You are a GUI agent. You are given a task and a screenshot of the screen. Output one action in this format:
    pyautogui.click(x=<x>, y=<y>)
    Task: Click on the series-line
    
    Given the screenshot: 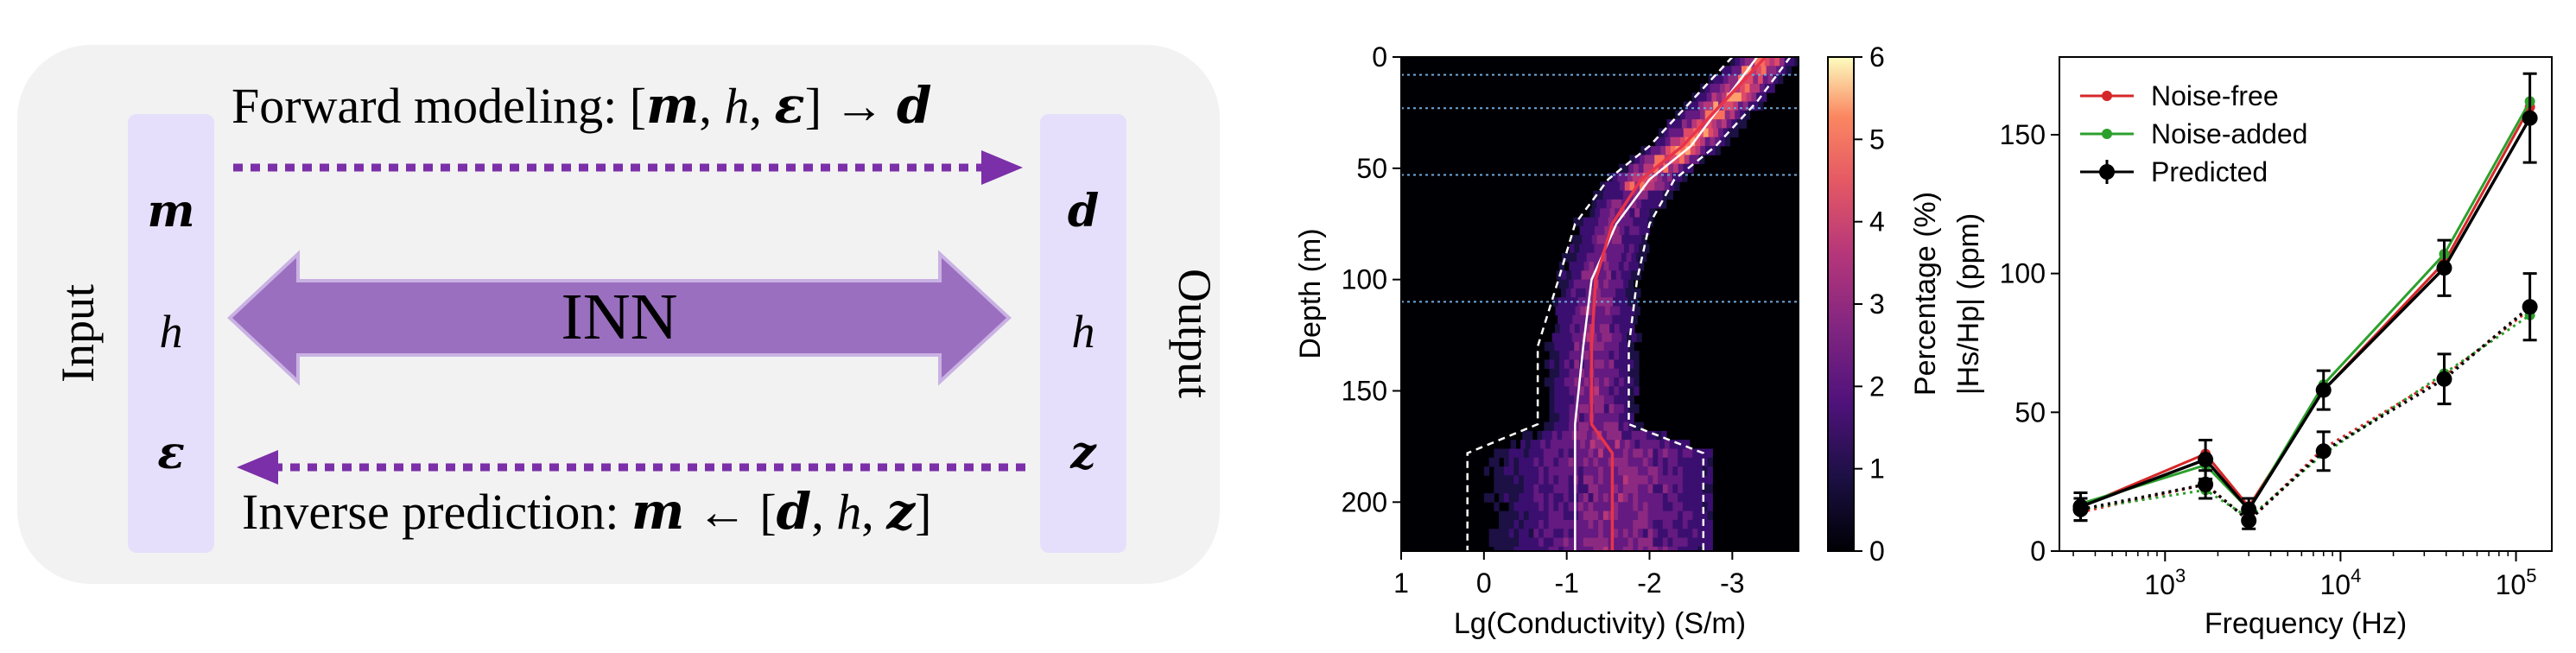 What is the action you would take?
    pyautogui.click(x=2305, y=417)
    